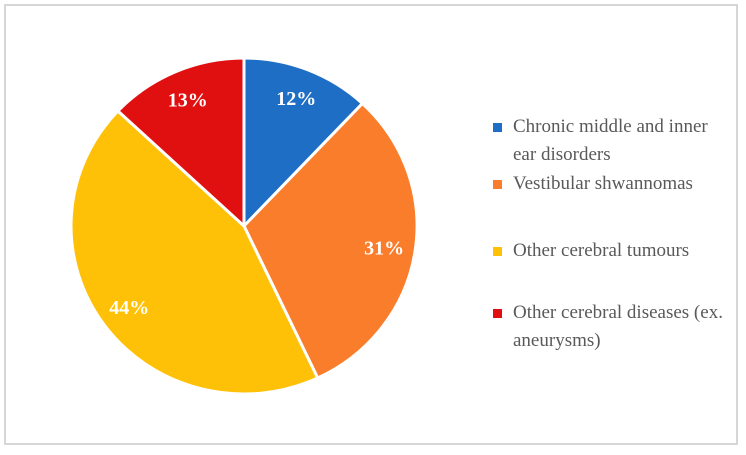  Describe the element at coordinates (129, 308) in the screenshot. I see `pie-slice-label-3: 44%` at that location.